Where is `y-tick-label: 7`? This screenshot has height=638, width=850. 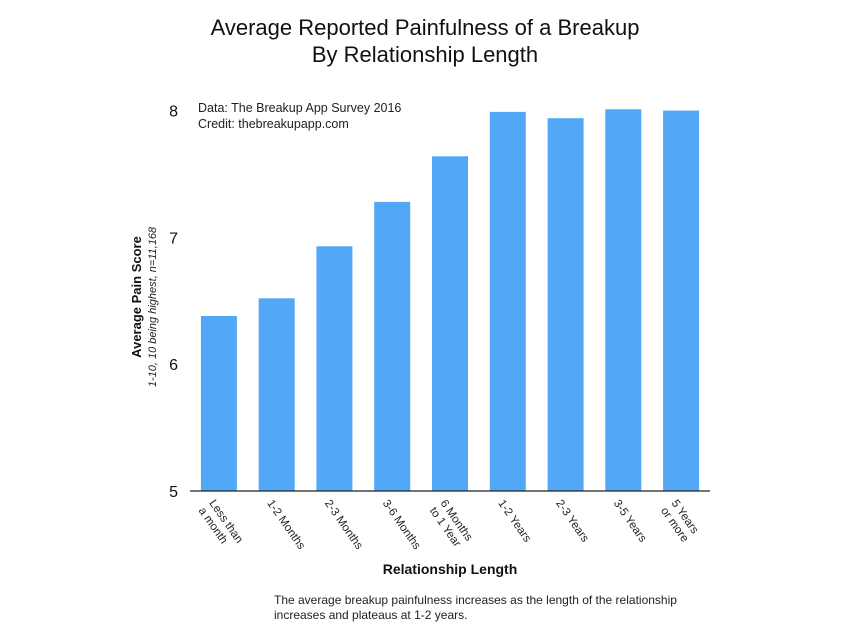
y-tick-label: 7 is located at coordinates (173, 238).